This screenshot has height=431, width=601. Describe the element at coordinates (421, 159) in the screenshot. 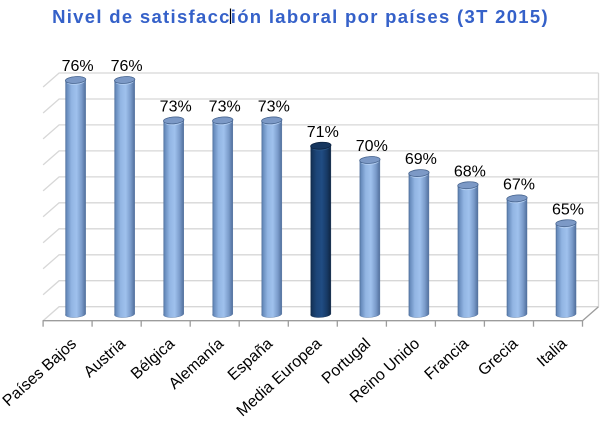

I see `svg-text: 69%` at that location.